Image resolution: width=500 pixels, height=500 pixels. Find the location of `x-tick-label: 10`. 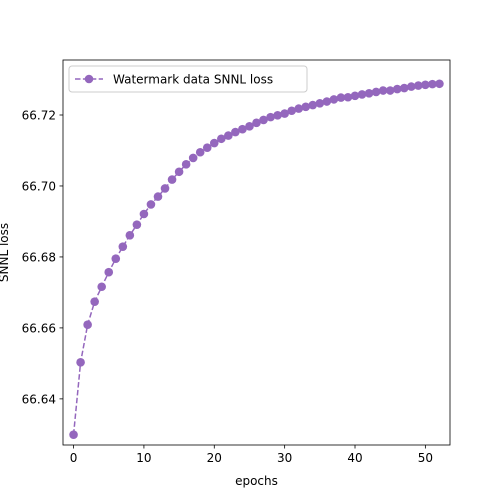

x-tick-label: 10 is located at coordinates (143, 458).